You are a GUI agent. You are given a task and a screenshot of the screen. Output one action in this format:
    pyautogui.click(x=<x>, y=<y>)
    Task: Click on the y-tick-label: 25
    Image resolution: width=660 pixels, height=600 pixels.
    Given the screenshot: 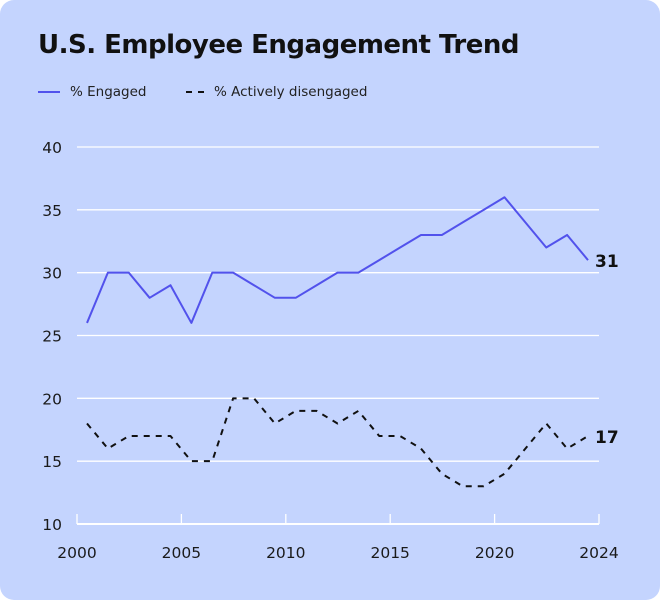 What is the action you would take?
    pyautogui.click(x=52, y=337)
    